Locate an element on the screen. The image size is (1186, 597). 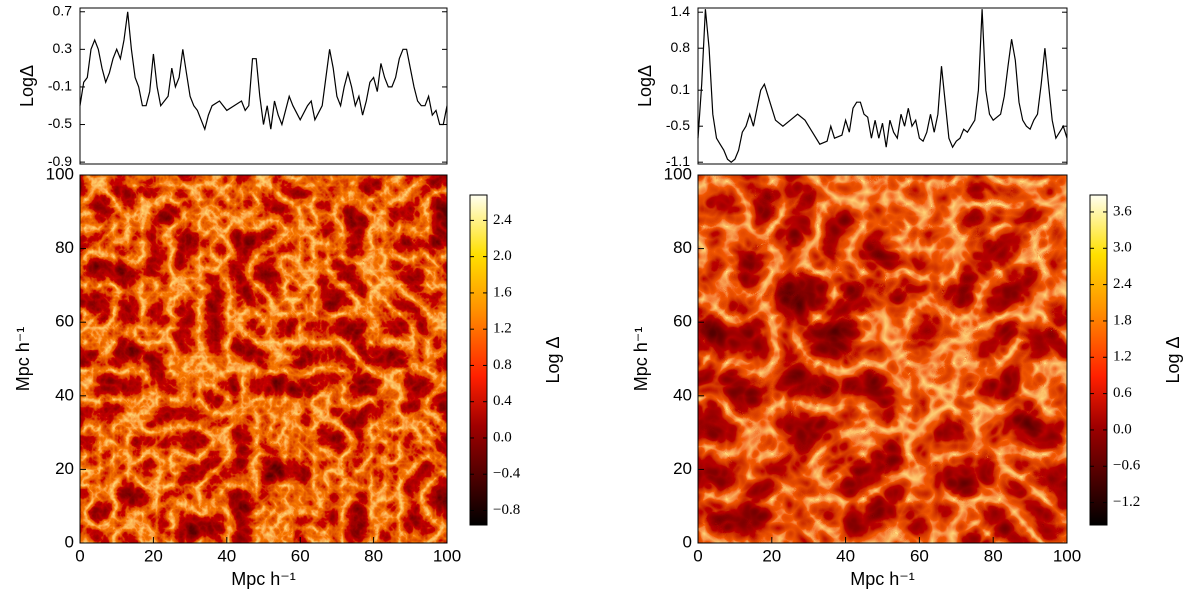
y-tick-label: -0.9 is located at coordinates (60, 161).